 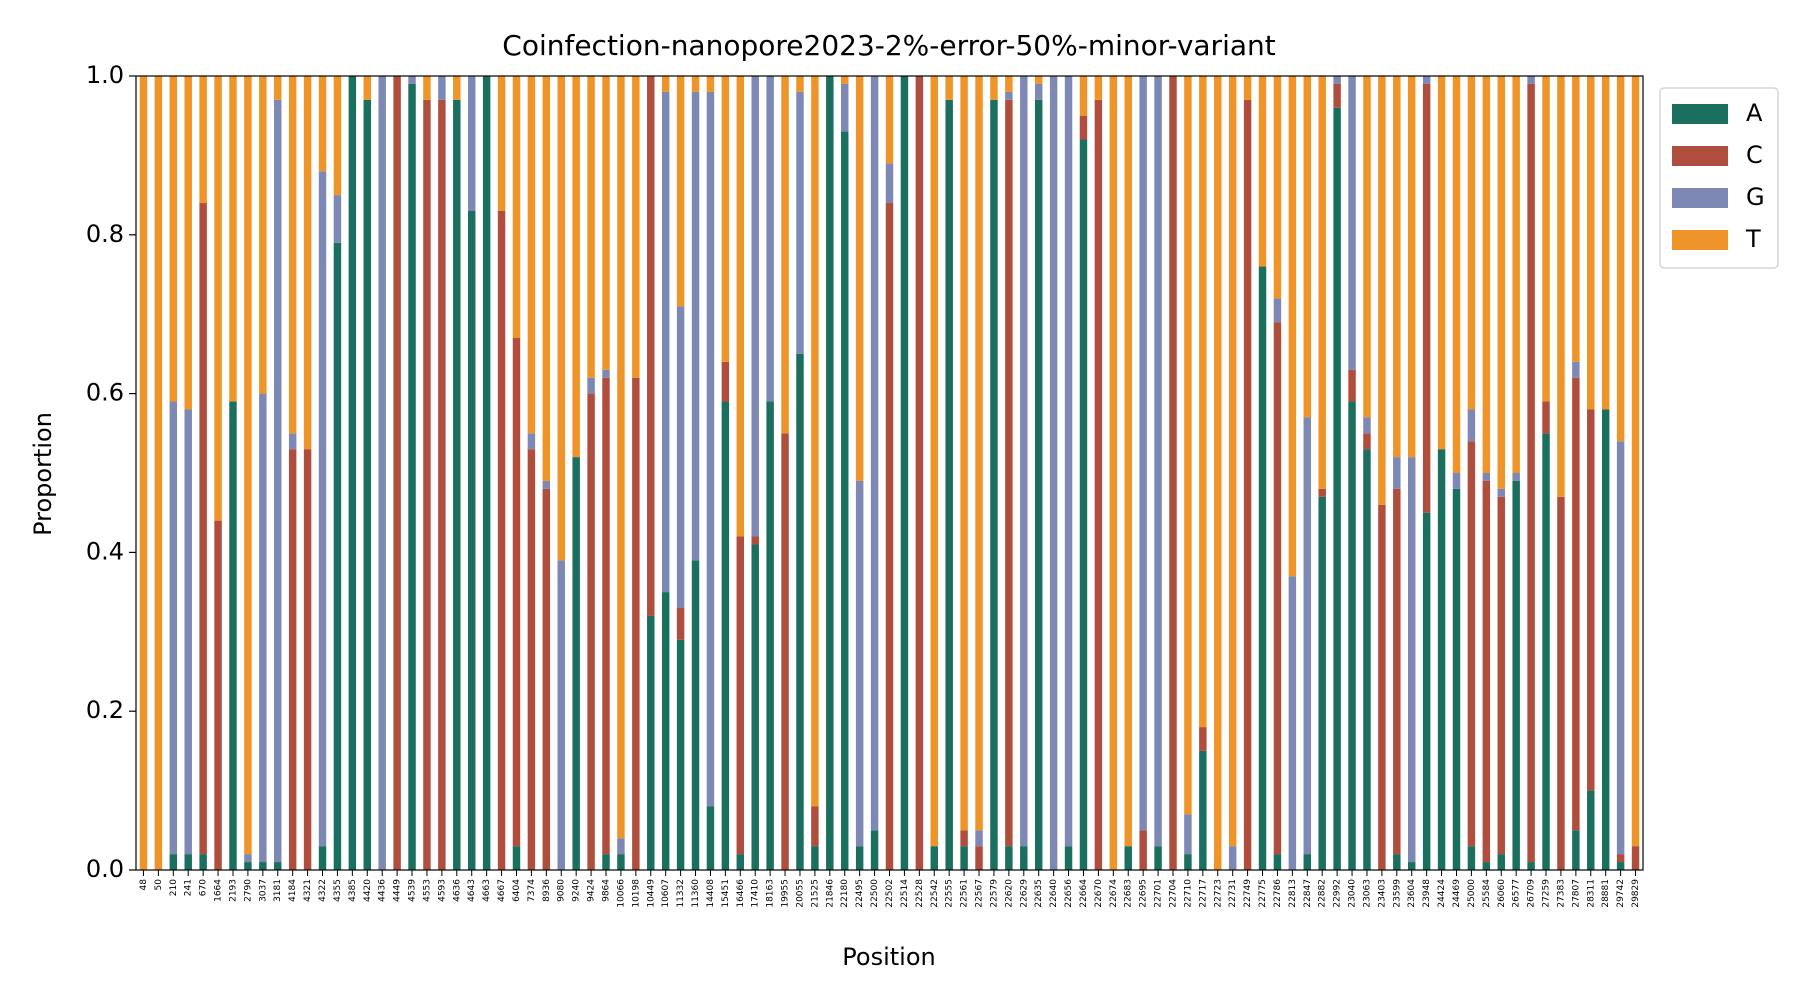 I want to click on x-tick-label: 50, so click(x=159, y=885).